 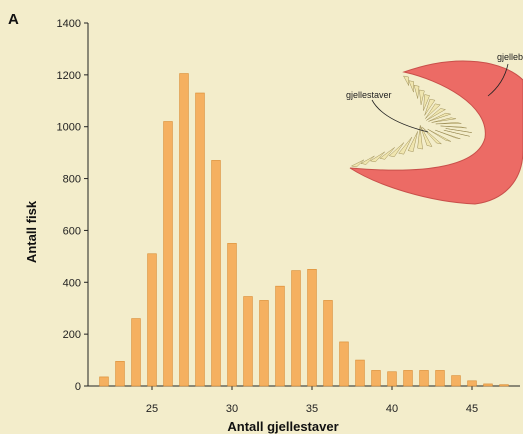 What do you see at coordinates (73, 205) in the screenshot?
I see `y-axis: 0 200 400 600 800 1000 1200 1400` at bounding box center [73, 205].